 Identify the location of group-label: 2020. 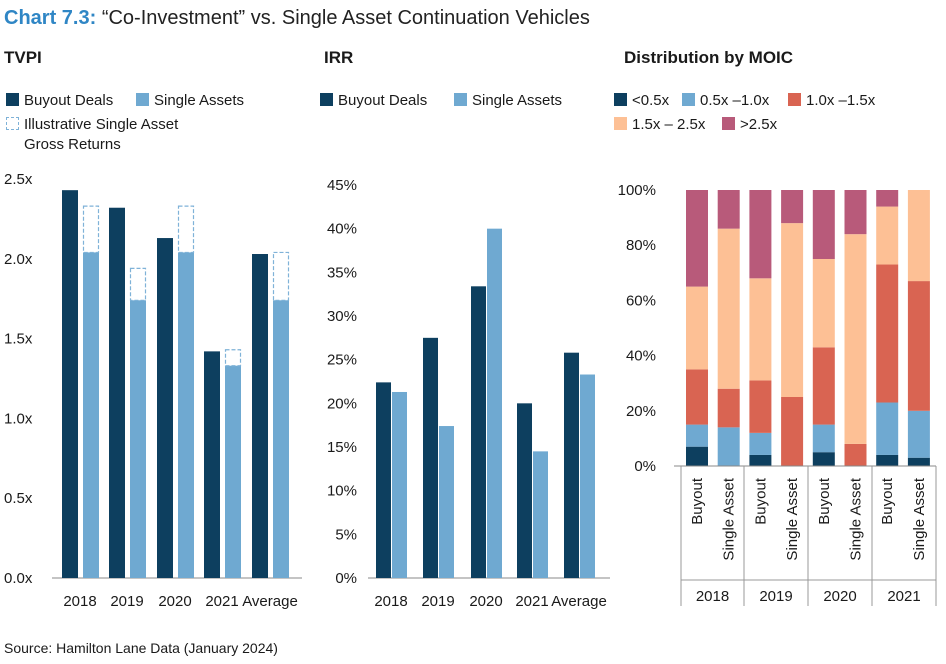
(839, 596).